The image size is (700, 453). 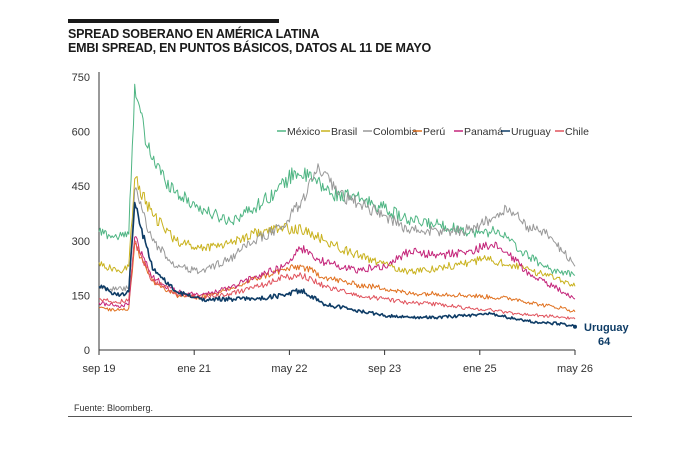 I want to click on x-tick-label: may 22, so click(x=289, y=369).